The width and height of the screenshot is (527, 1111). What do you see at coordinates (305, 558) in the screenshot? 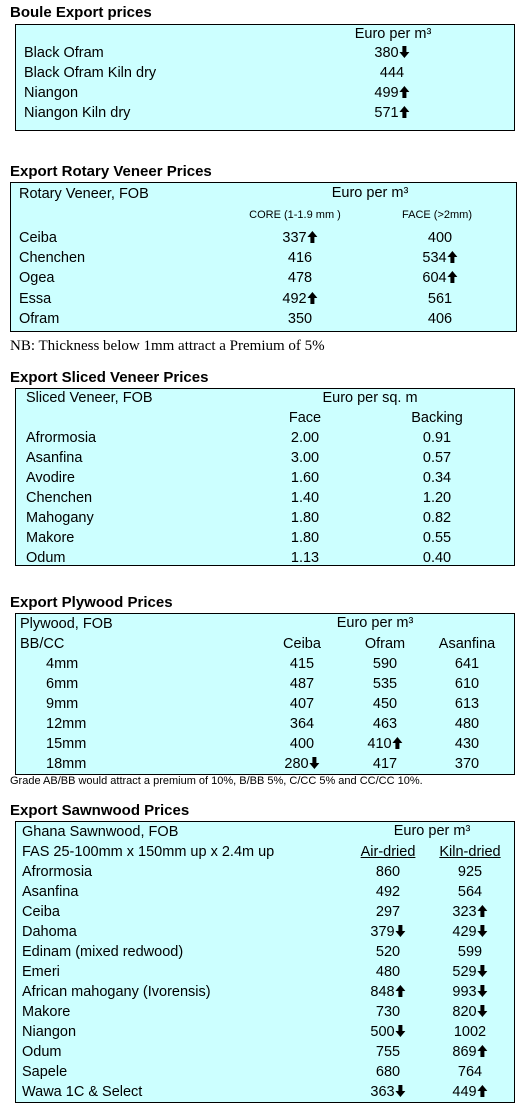
I see `price-cell: 1.13` at bounding box center [305, 558].